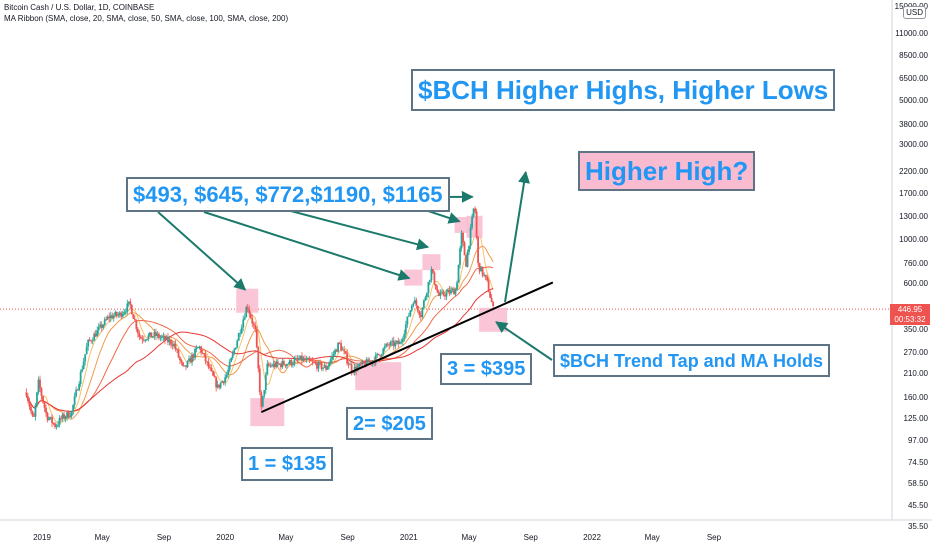 The width and height of the screenshot is (932, 550). I want to click on price-tick-label: 270.00, so click(915, 352).